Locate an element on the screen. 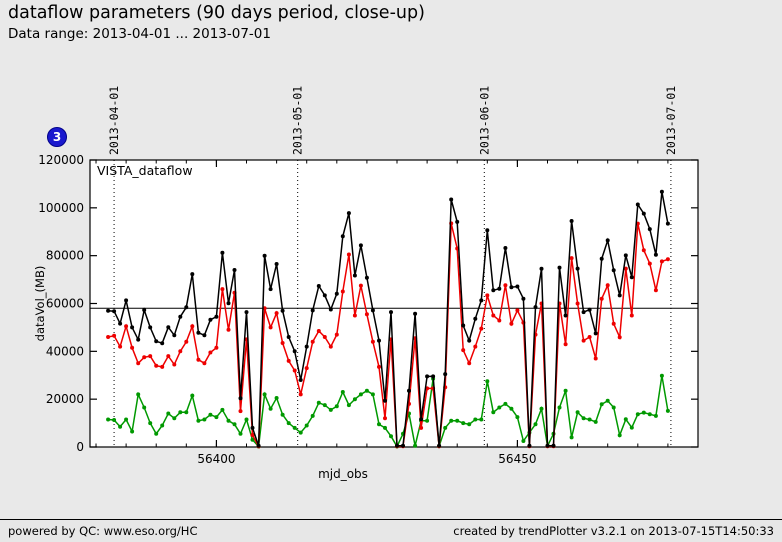 Image resolution: width=782 pixels, height=542 pixels. series-group-label: VISTA_dataflow is located at coordinates (145, 170).